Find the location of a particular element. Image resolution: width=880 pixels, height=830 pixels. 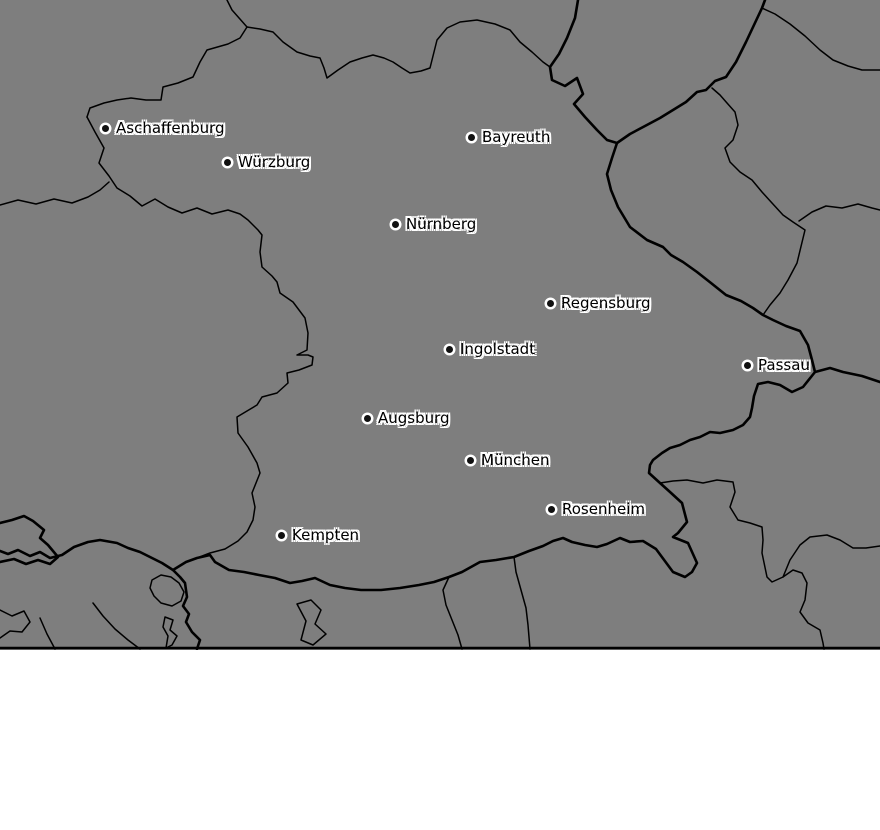

city-label: Ingolstadt is located at coordinates (498, 348).